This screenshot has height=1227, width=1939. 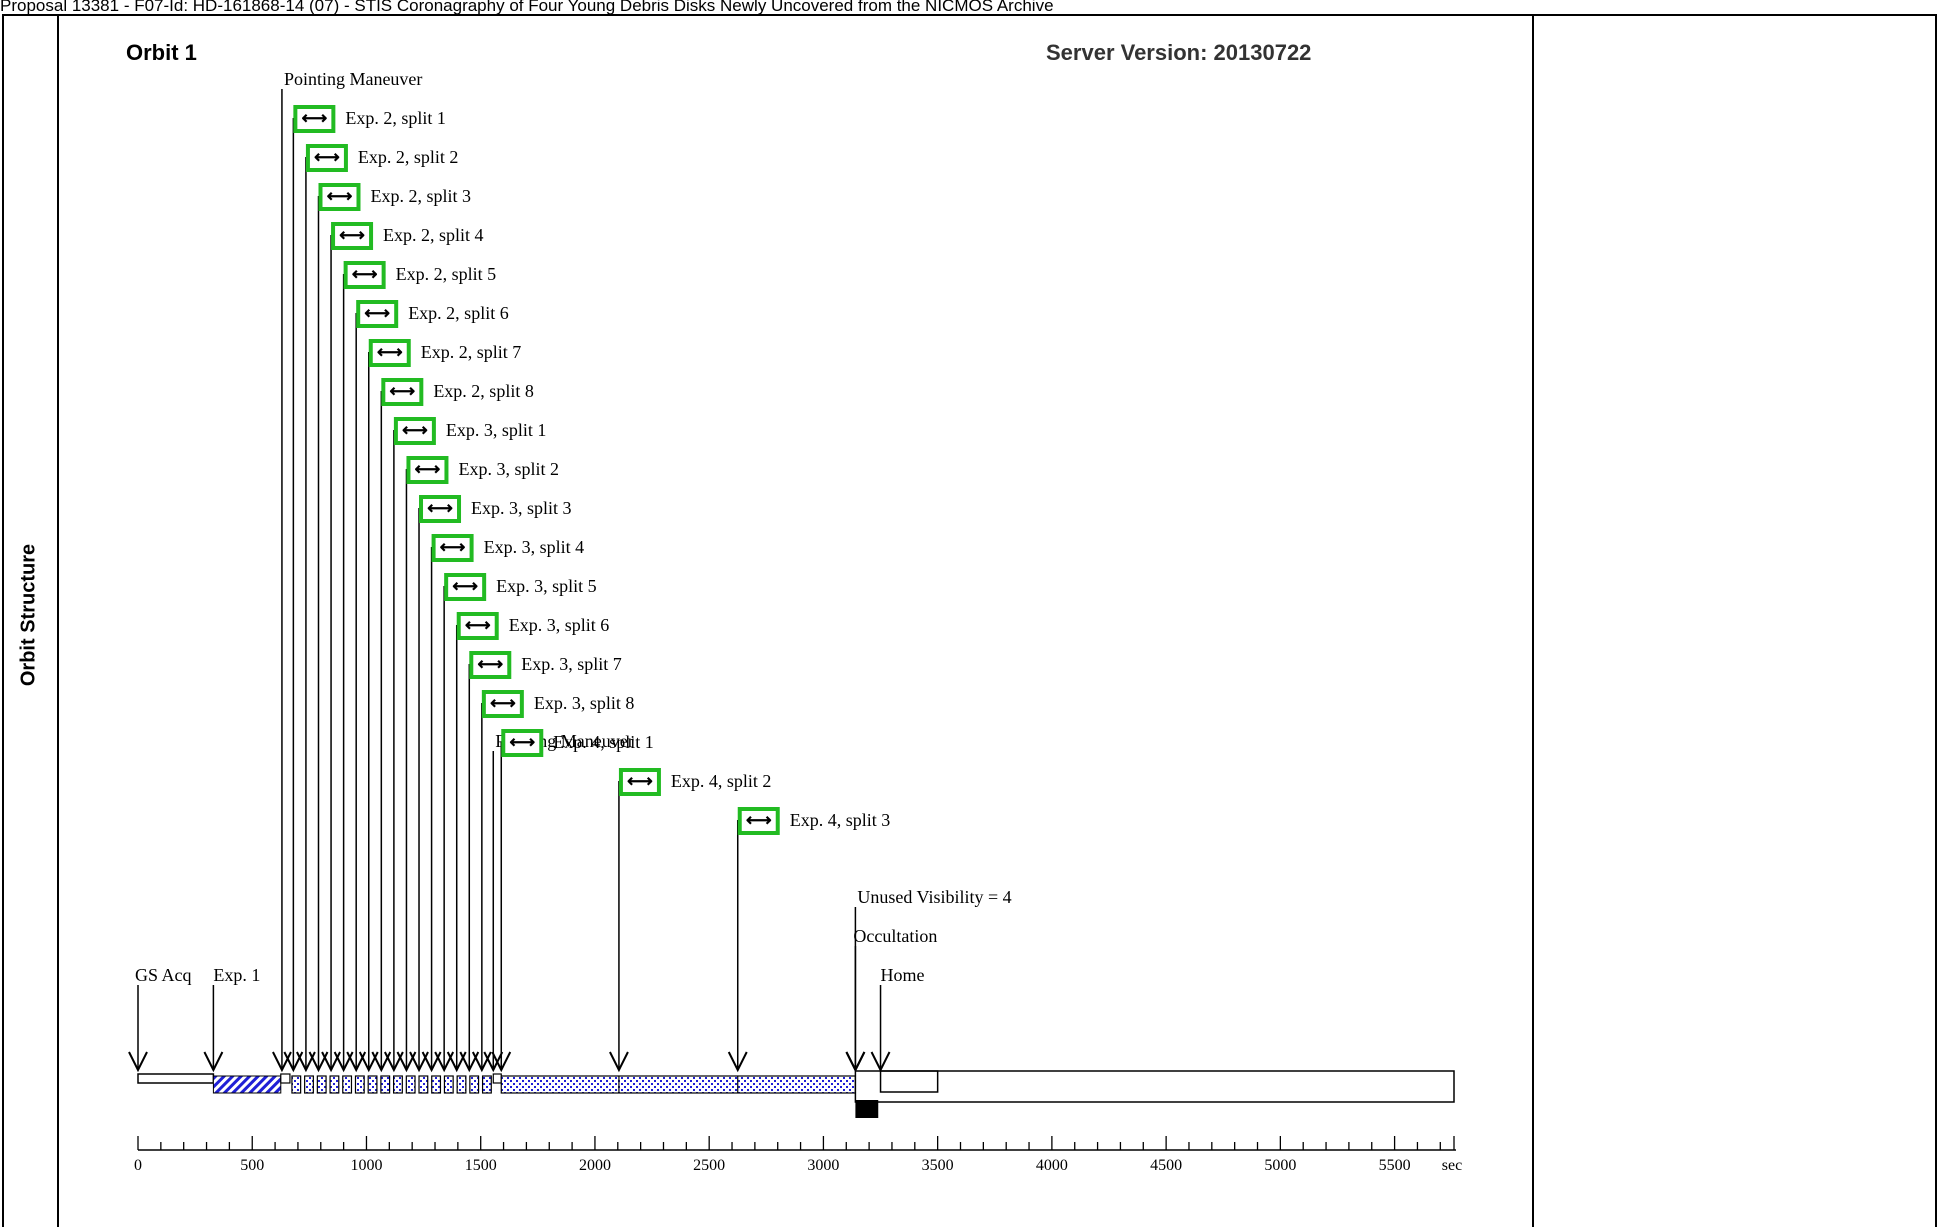 What do you see at coordinates (395, 118) in the screenshot?
I see `event-label: Exp. 2, split 1` at bounding box center [395, 118].